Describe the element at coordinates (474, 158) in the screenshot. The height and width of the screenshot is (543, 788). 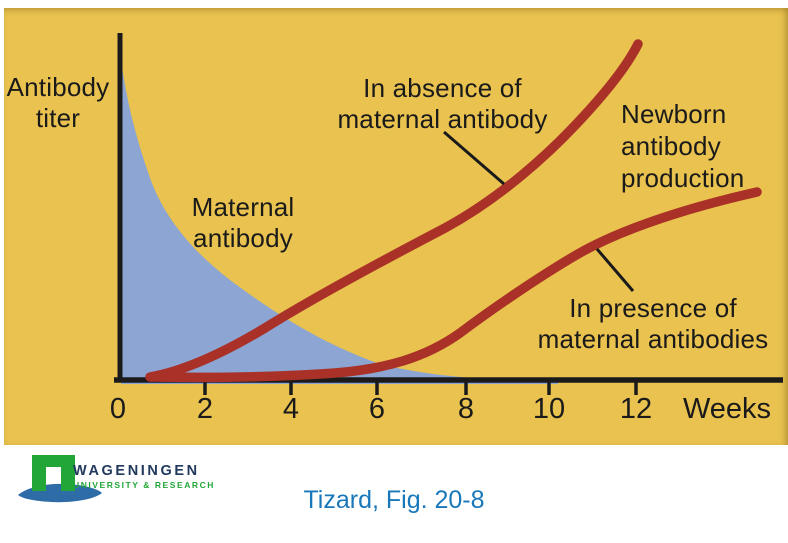
I see `pointer-line-absence` at that location.